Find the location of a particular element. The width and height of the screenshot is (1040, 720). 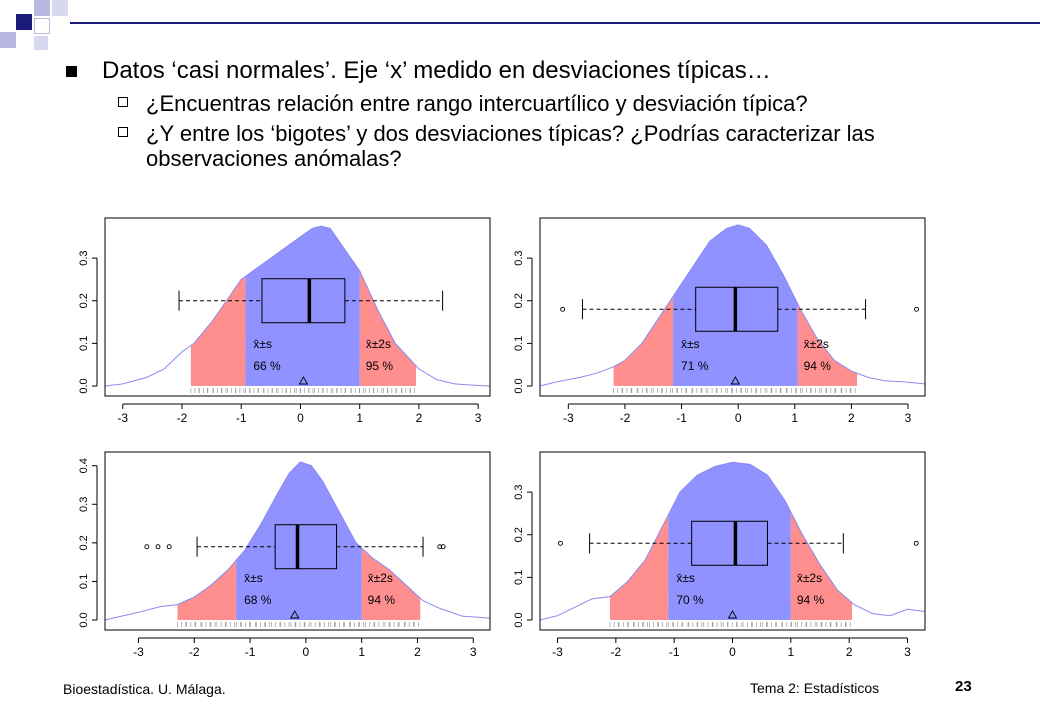

inner-band-percent: 71 % is located at coordinates (695, 366).